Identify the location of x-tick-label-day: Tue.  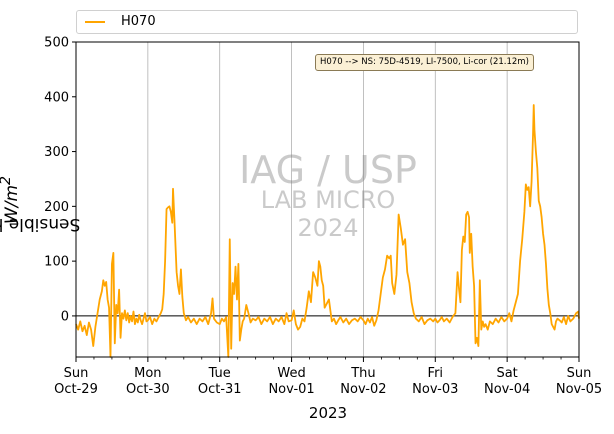
(219, 373).